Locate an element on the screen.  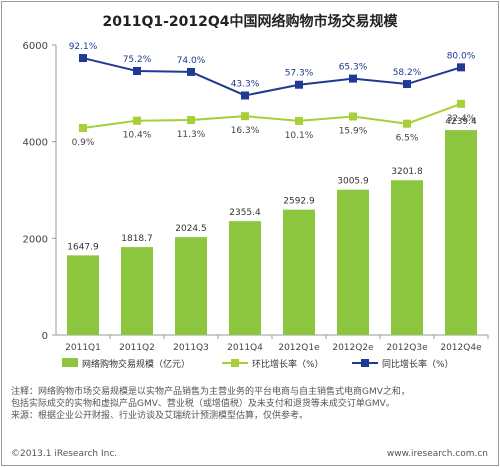
bar-value-label: 2592.9 is located at coordinates (299, 202).